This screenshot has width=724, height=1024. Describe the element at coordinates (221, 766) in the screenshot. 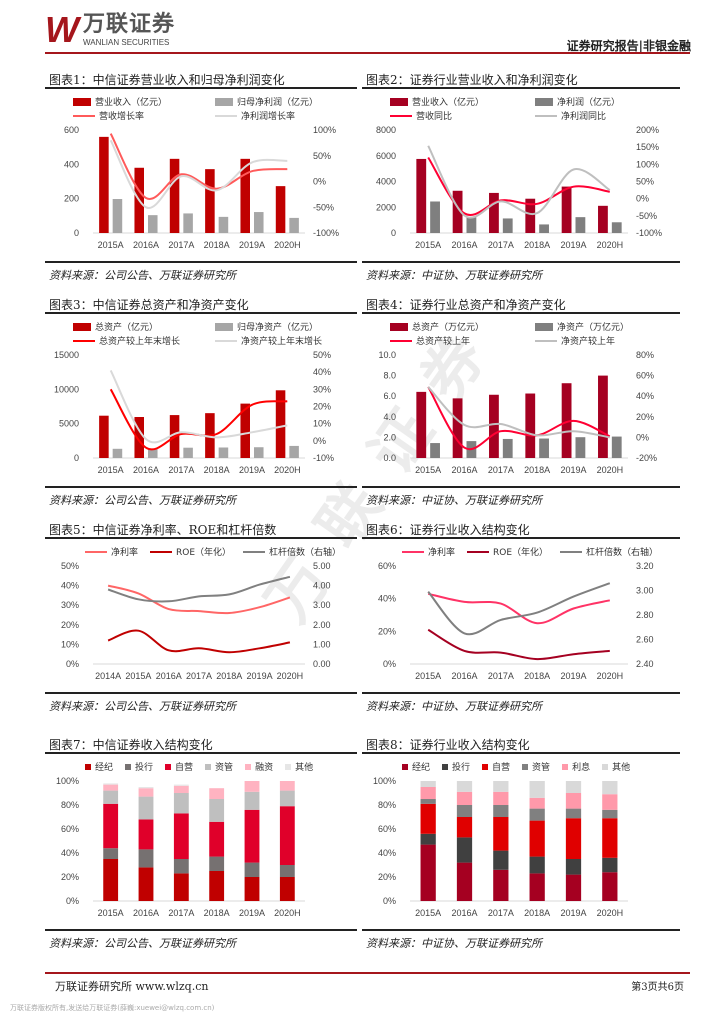

I see `chart-legend: 经纪 投行 自营 资管 融资 其他` at that location.